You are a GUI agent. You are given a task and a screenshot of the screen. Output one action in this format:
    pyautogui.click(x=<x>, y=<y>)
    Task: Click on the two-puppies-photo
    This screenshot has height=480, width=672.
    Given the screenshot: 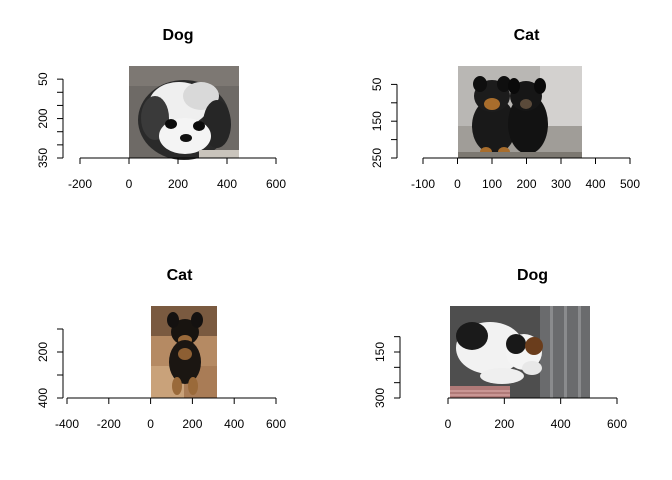 What is the action you would take?
    pyautogui.click(x=520, y=112)
    